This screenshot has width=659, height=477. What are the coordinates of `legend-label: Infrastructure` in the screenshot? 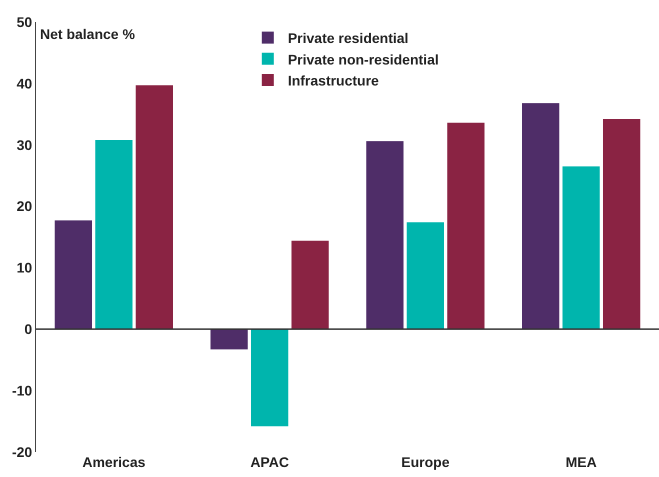 It's located at (334, 80).